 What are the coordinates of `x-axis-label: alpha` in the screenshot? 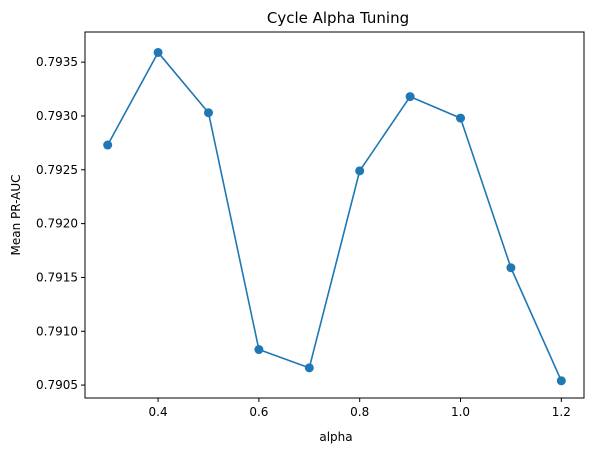 It's located at (335, 437).